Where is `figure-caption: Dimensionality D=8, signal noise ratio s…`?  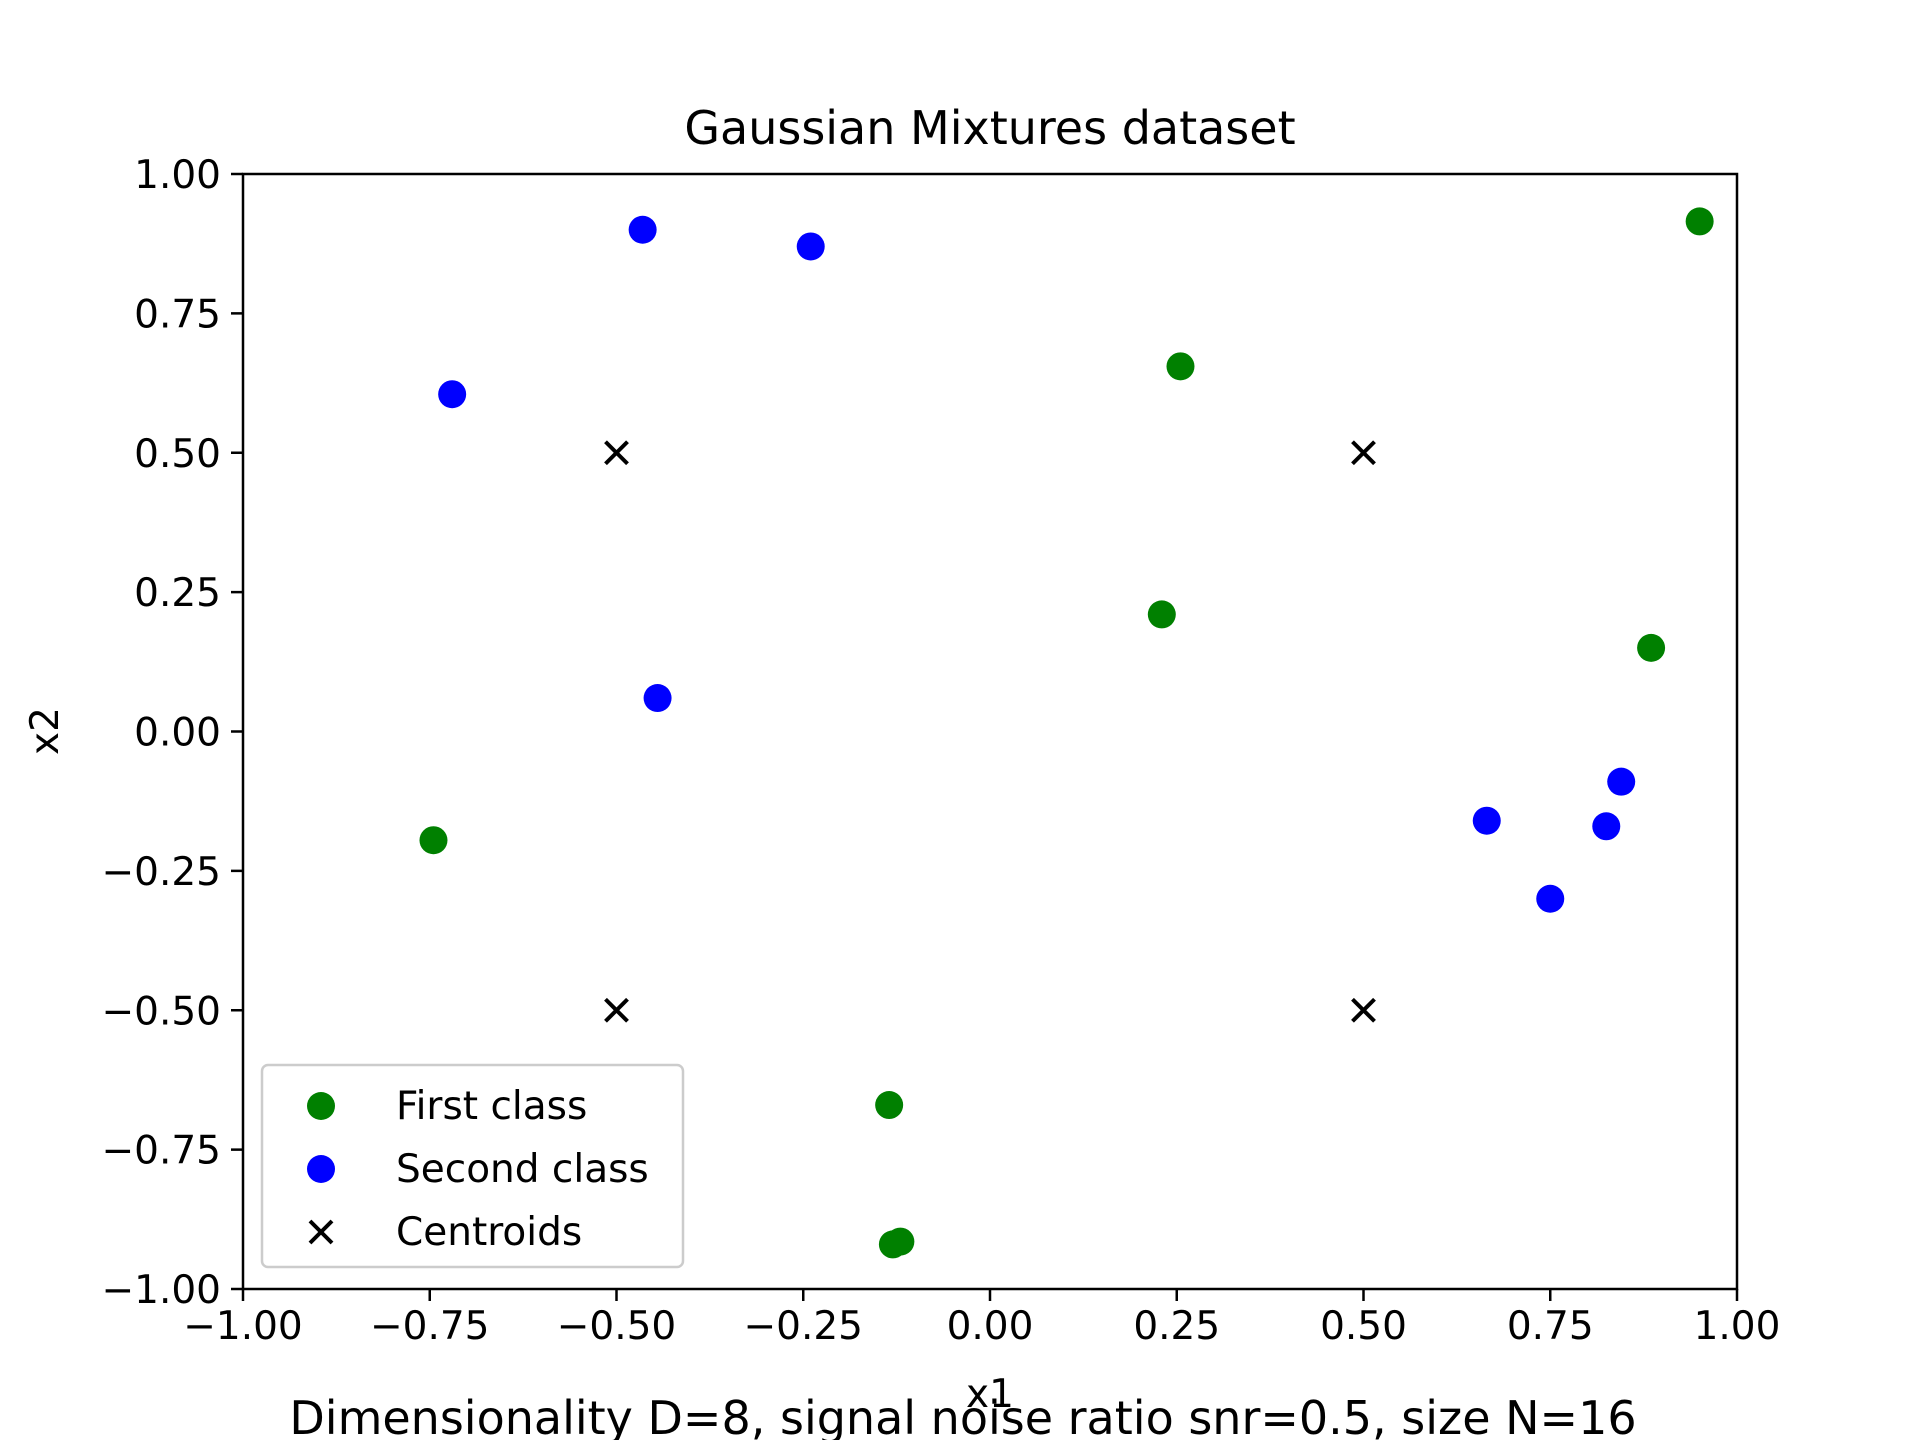
figure-caption: Dimensionality D=8, signal noise ratio s… is located at coordinates (962, 1415).